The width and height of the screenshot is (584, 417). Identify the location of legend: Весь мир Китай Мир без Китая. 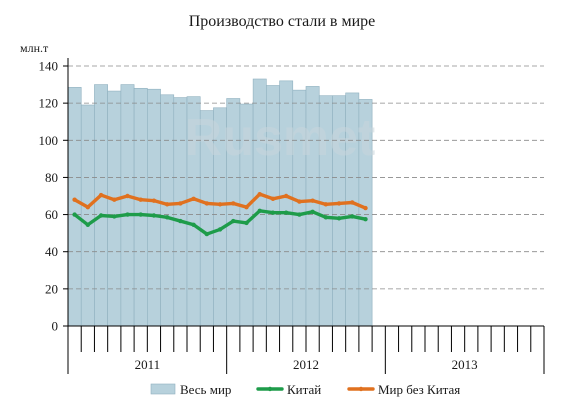
(305, 389).